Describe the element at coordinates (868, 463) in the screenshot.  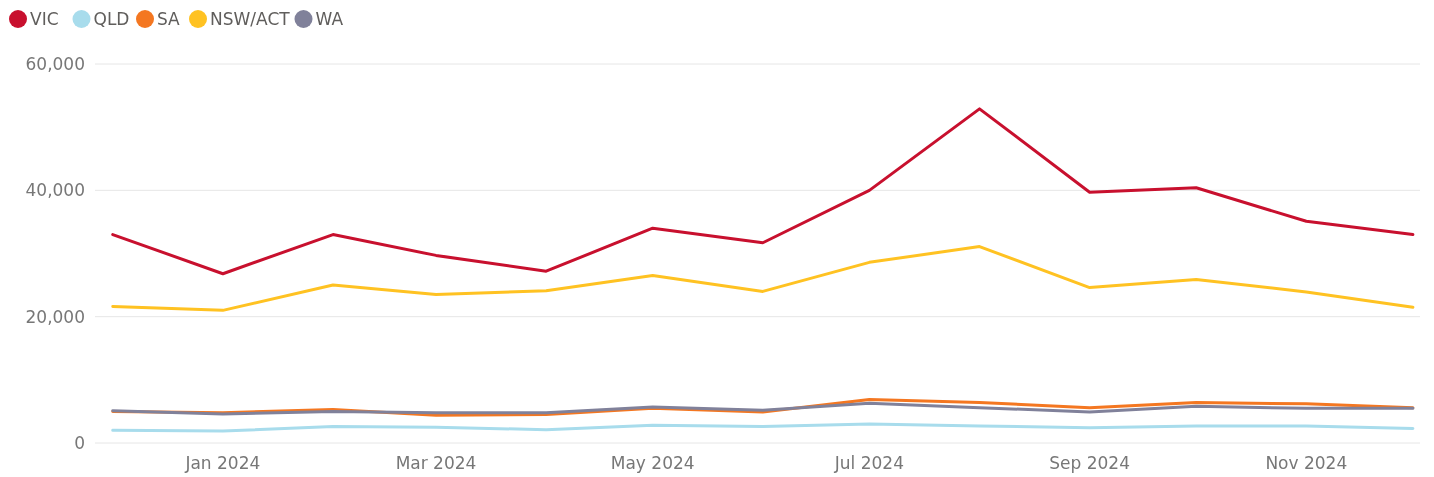
I see `x-tick-label: Jul 2024` at that location.